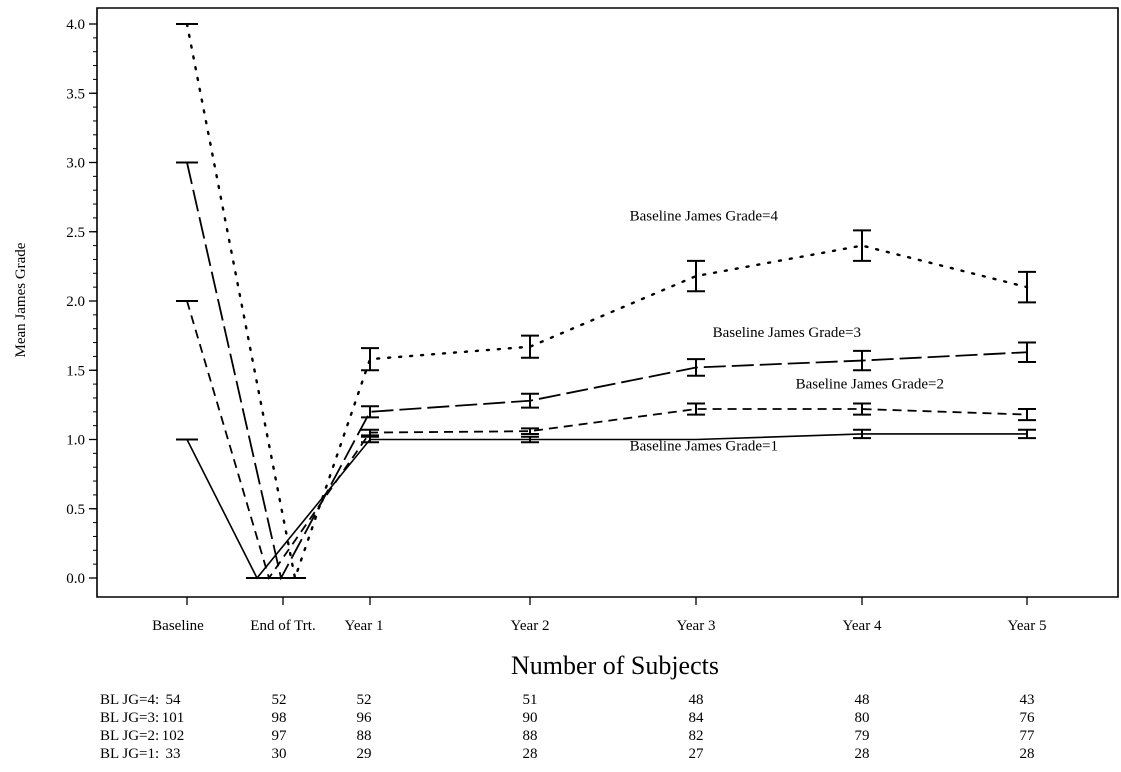  What do you see at coordinates (178, 626) in the screenshot?
I see `x-tick-label: Baseline` at bounding box center [178, 626].